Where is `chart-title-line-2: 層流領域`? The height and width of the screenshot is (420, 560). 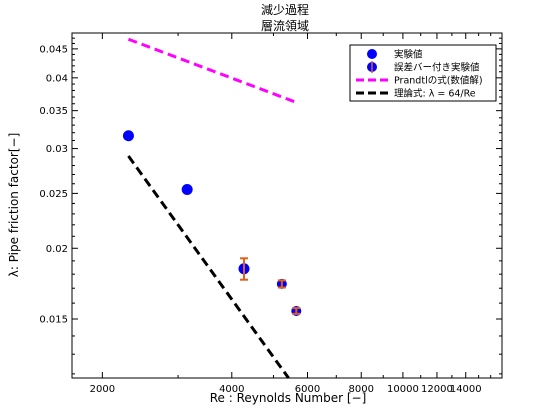
chart-title-line-2: 層流領域 is located at coordinates (285, 25).